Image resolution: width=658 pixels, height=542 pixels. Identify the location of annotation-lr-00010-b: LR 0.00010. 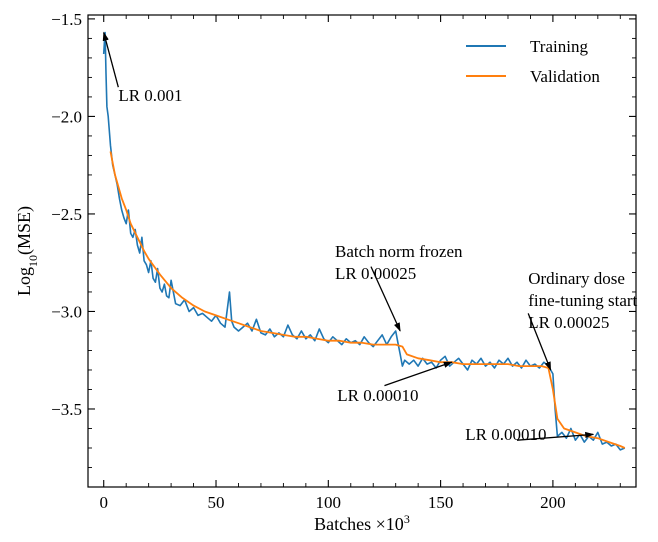
(530, 434).